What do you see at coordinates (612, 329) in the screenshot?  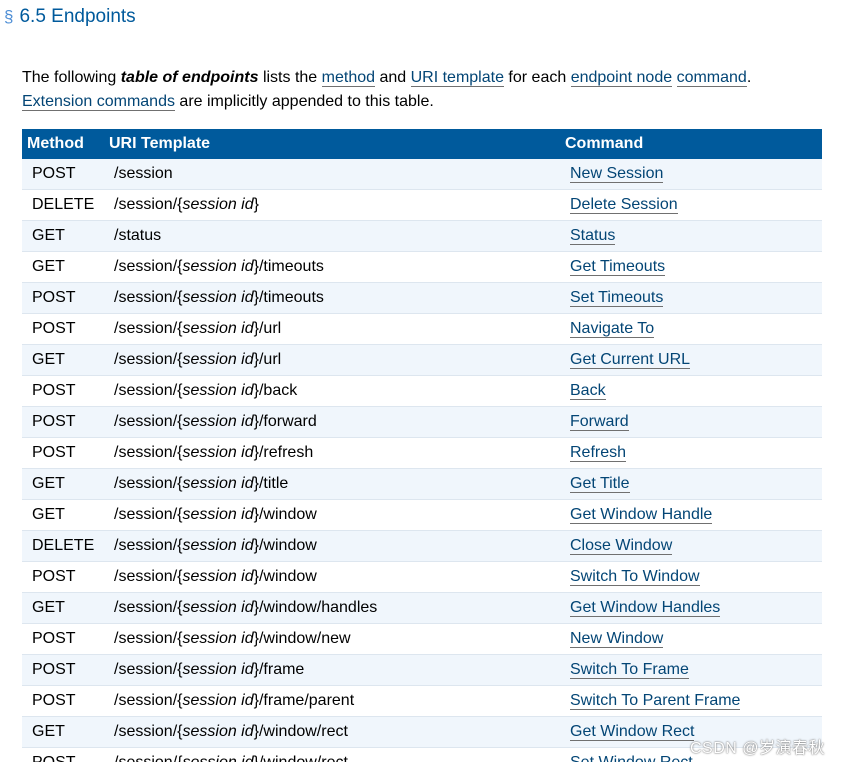 I see `command-link: Navigate To` at bounding box center [612, 329].